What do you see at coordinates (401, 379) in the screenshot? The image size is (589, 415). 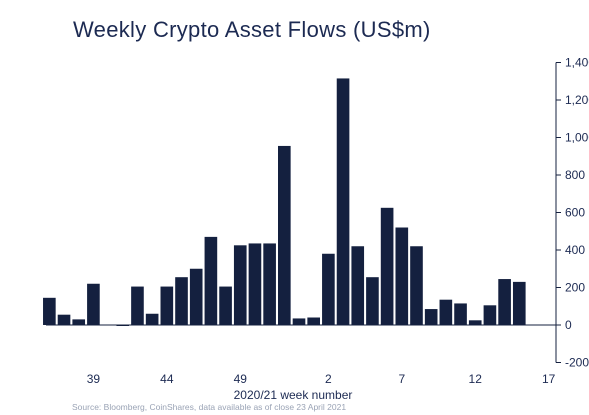 I see `x-tick-label: 7` at bounding box center [401, 379].